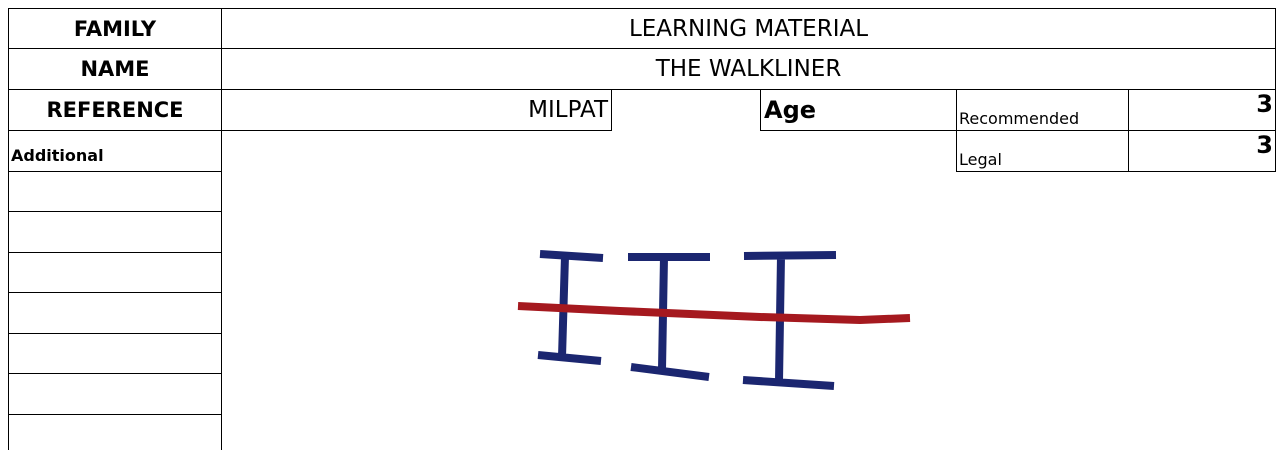 The width and height of the screenshot is (1276, 450). Describe the element at coordinates (858, 110) in the screenshot. I see `age-label: Age` at that location.